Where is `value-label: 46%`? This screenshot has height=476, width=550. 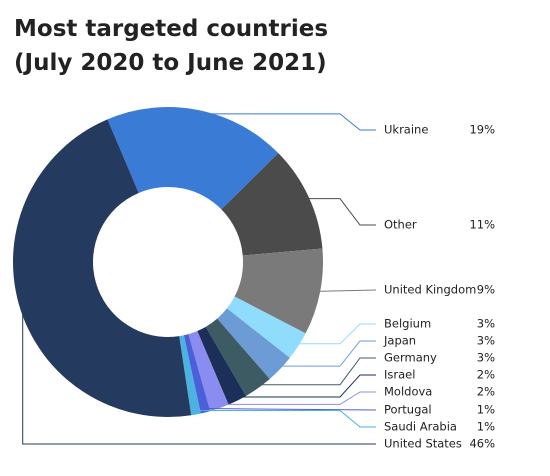 value-label: 46% is located at coordinates (482, 444).